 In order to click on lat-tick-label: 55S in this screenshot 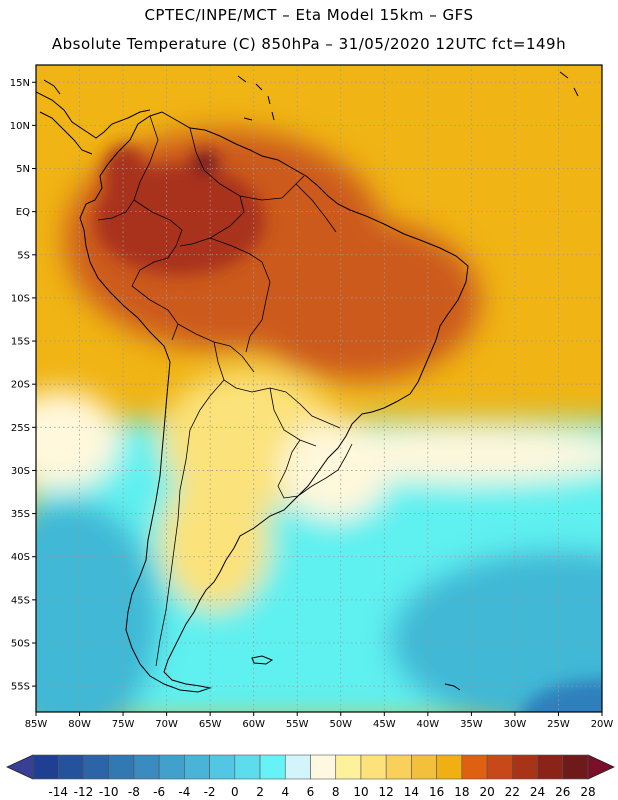, I will do `click(20, 687)`.